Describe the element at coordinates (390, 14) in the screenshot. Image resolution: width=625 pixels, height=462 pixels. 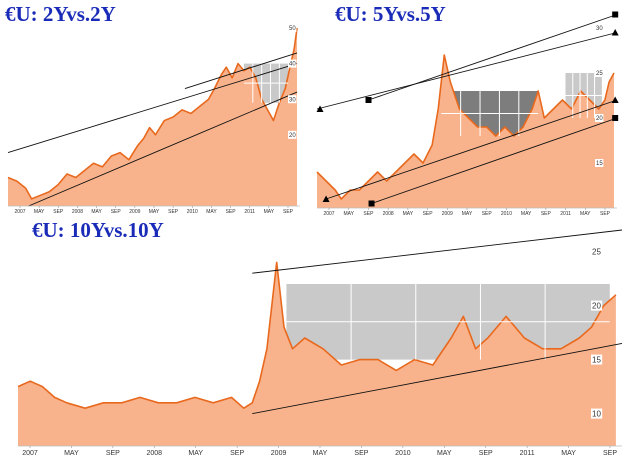
I see `chart-5y-title: €U: 5Yvs.5Y` at that location.